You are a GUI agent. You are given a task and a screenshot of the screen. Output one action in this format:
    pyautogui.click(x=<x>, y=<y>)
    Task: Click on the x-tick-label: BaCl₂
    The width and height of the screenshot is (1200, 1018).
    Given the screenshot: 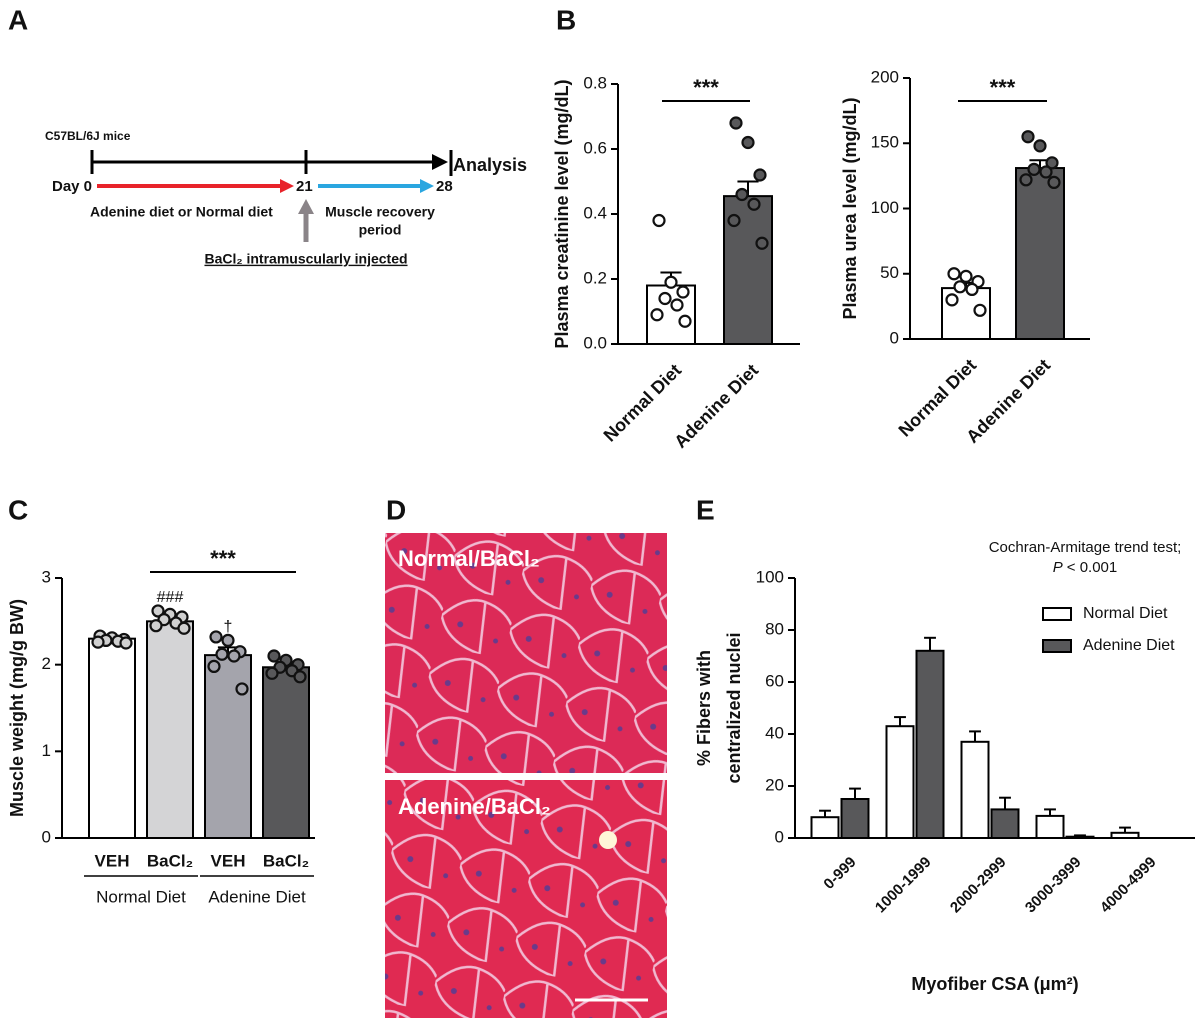 What is the action you would take?
    pyautogui.click(x=286, y=860)
    